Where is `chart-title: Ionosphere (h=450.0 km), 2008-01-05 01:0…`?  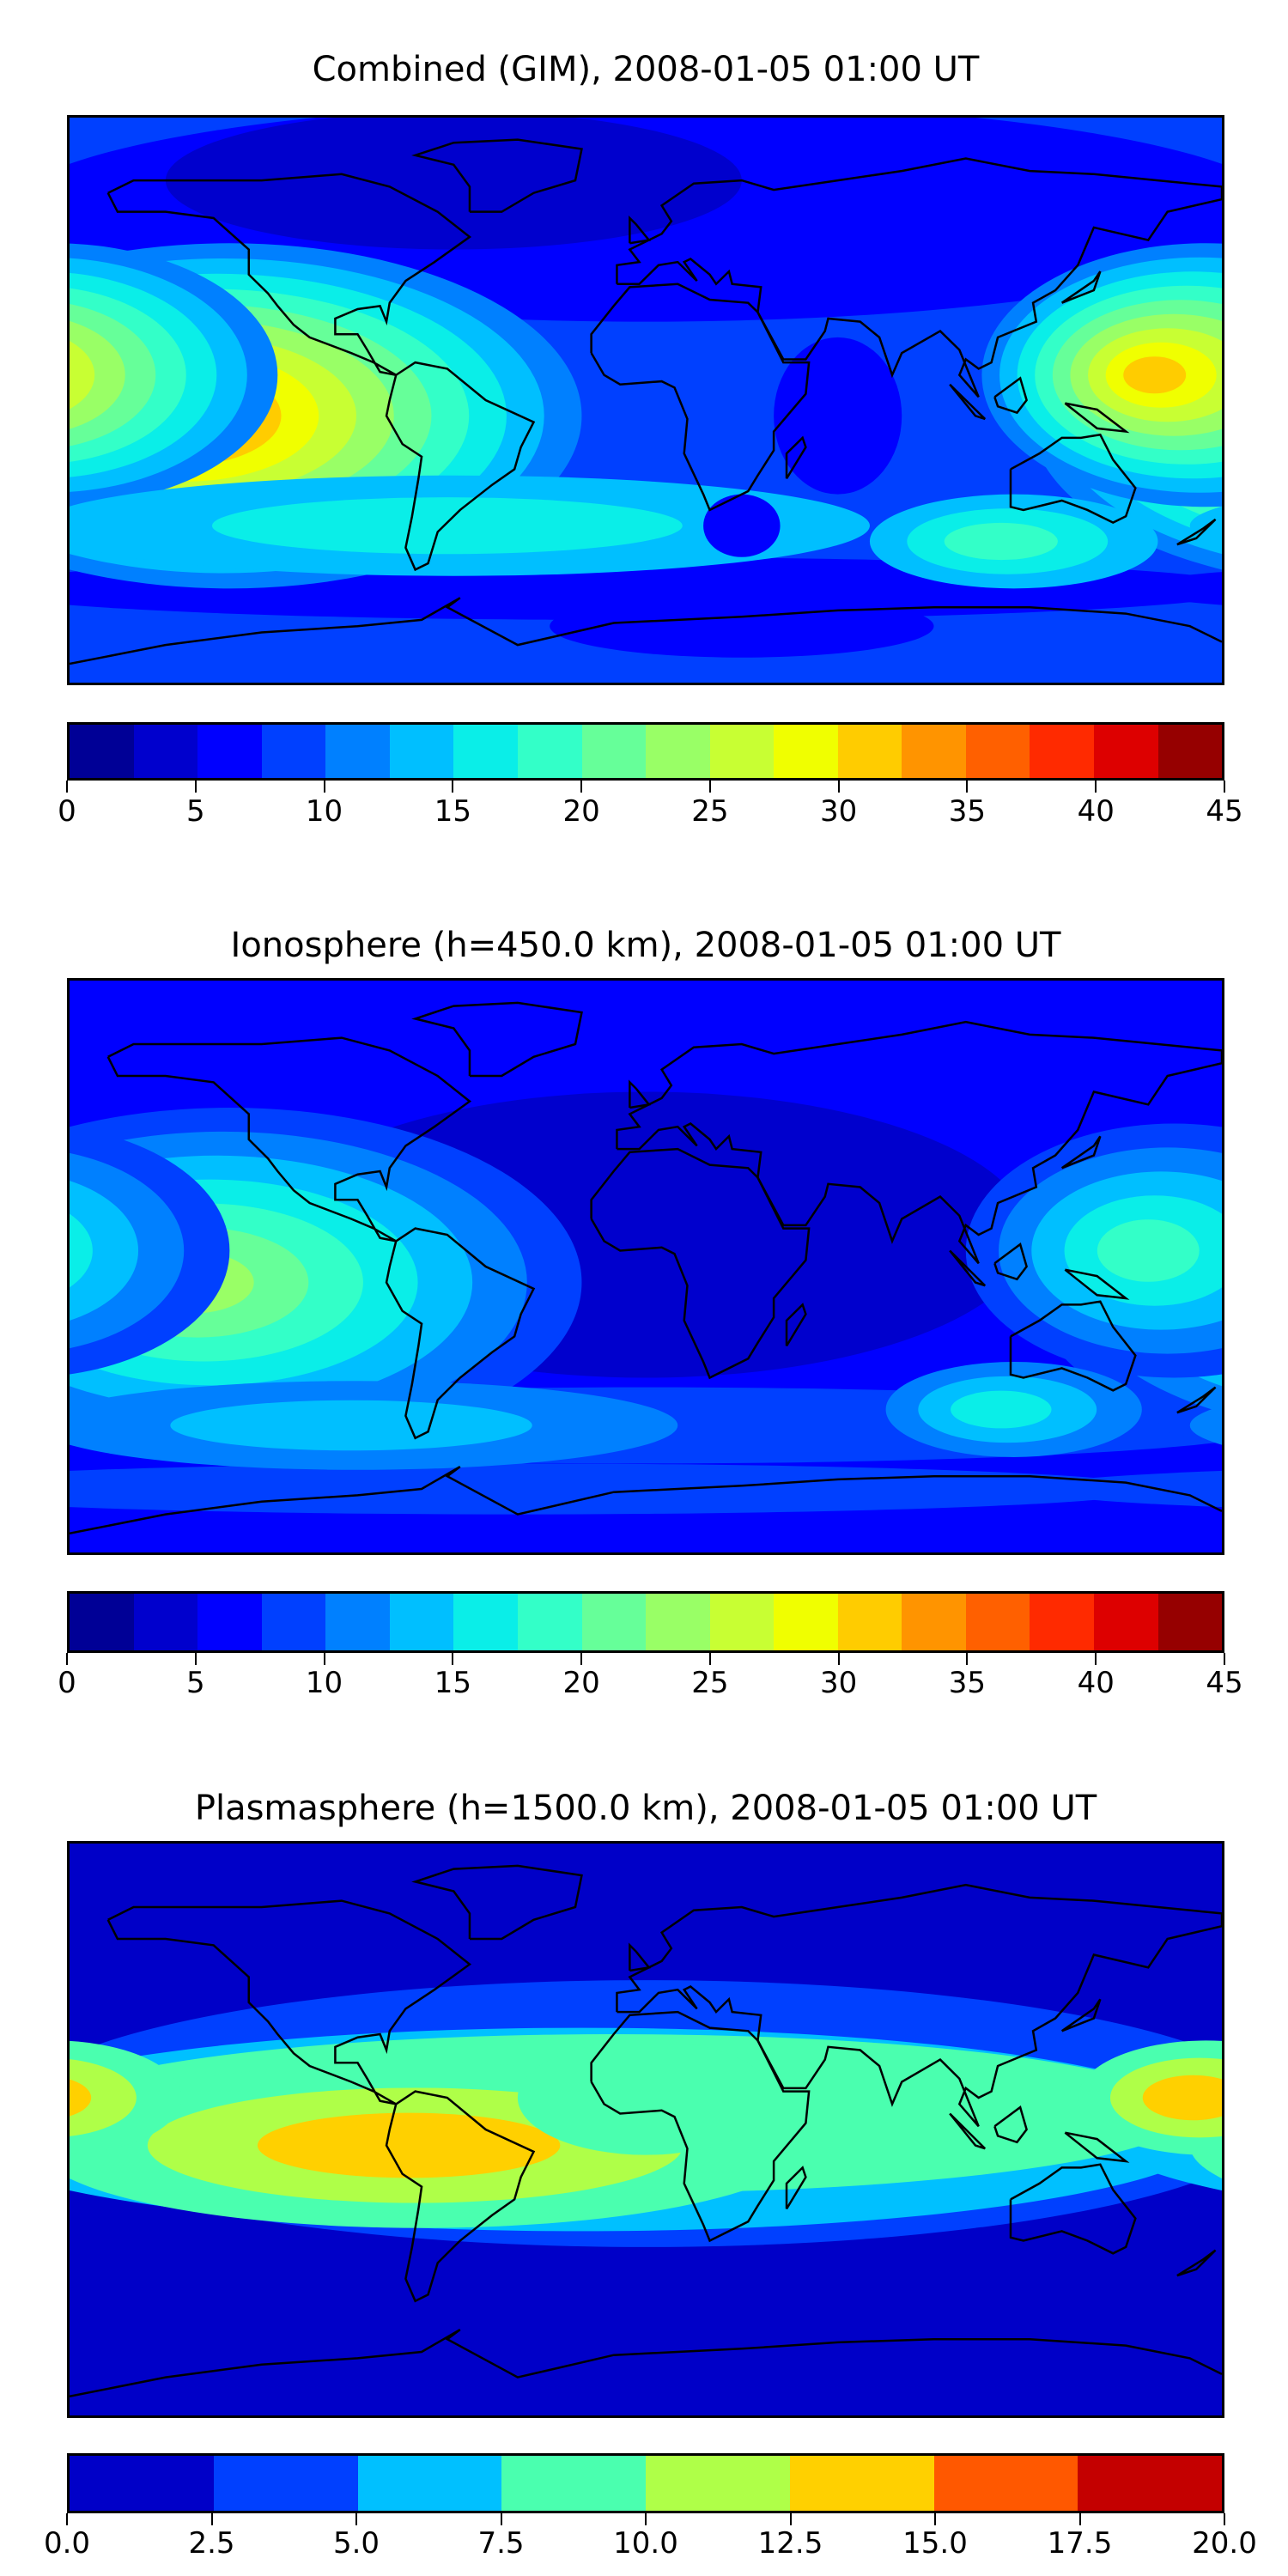 chart-title: Ionosphere (h=450.0 km), 2008-01-05 01:0… is located at coordinates (645, 946).